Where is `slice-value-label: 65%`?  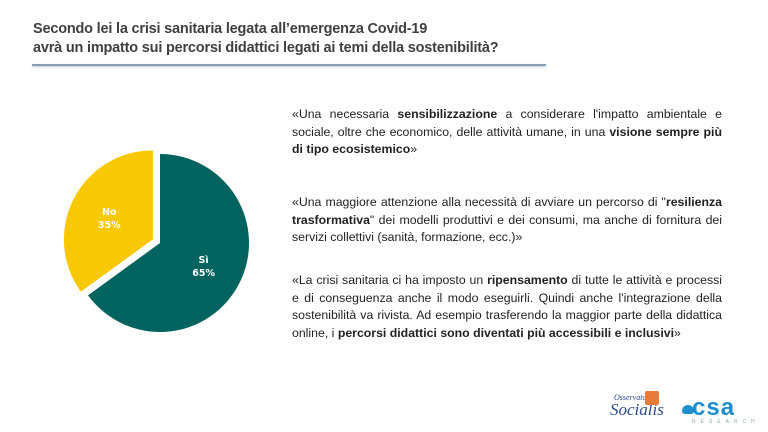 slice-value-label: 65% is located at coordinates (203, 273).